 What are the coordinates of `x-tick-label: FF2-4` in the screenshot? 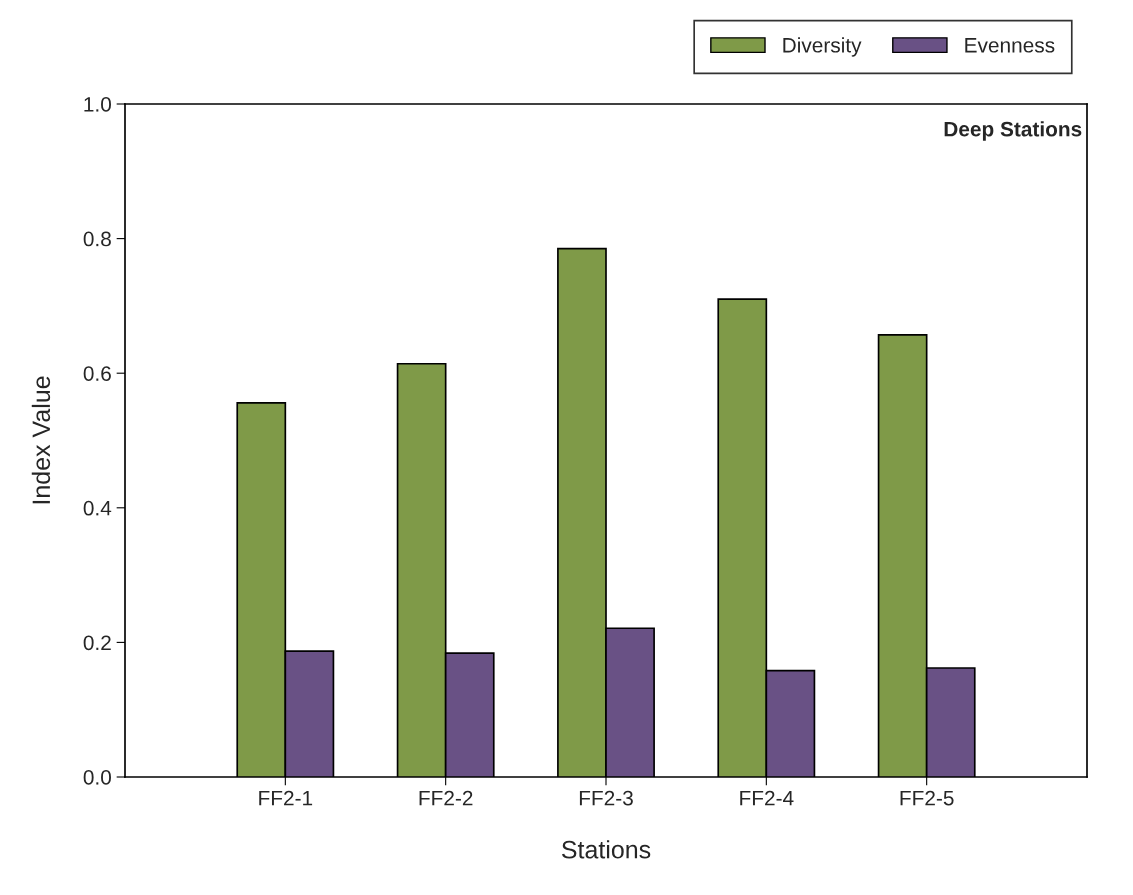 It's located at (767, 798).